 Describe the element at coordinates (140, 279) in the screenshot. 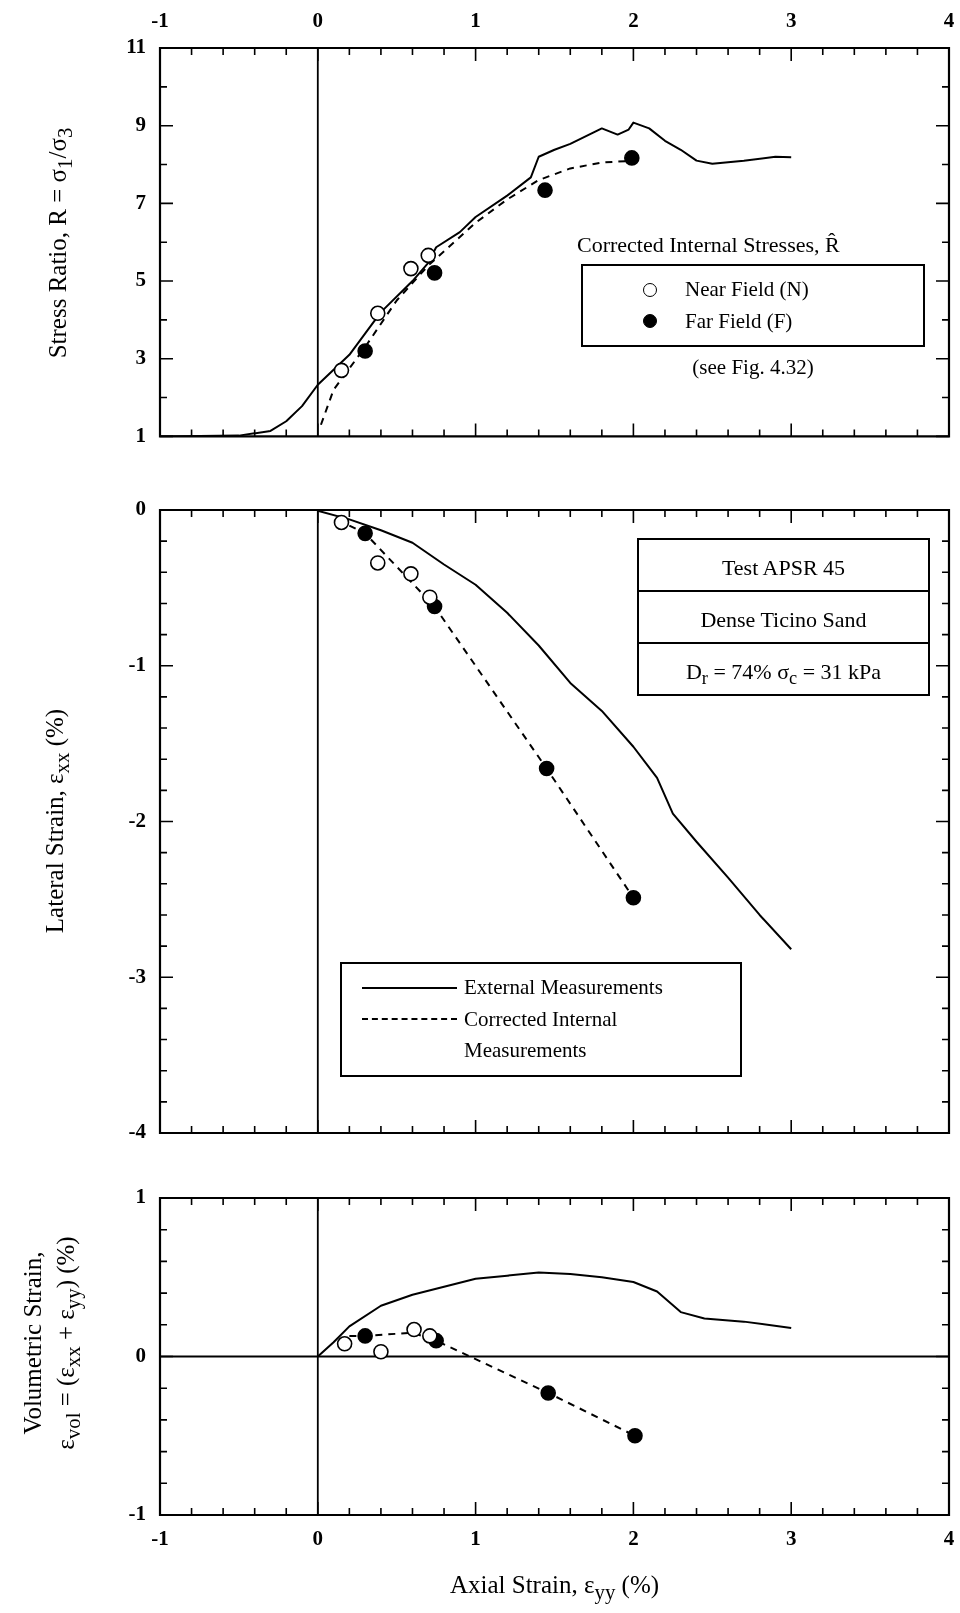

I see `y-tick-label: 5` at that location.